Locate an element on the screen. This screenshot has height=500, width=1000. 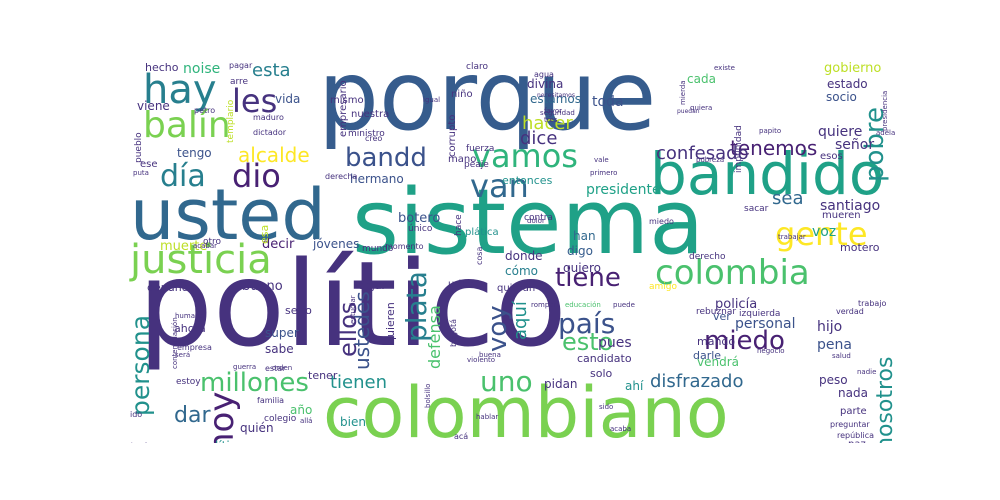
cloud-word: donde is located at coordinates (524, 256).